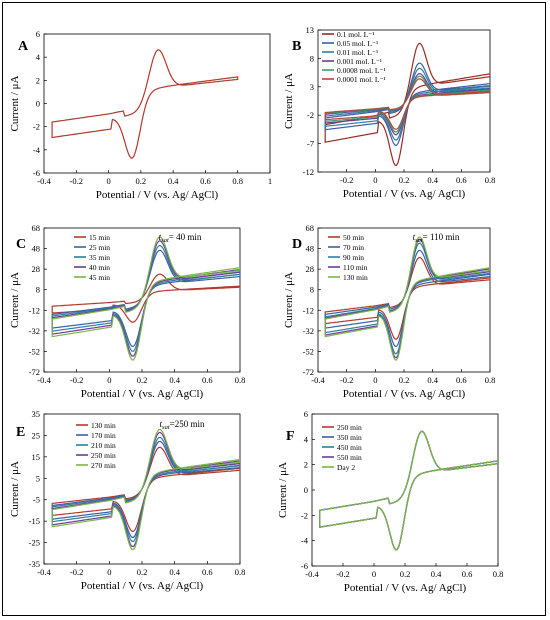 This screenshot has height=620, width=550. I want to click on legend-entry: 170 min, so click(103, 435).